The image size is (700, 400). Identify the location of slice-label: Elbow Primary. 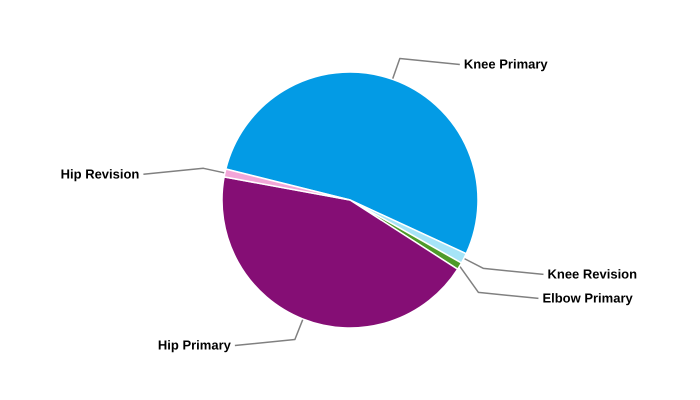
(588, 298).